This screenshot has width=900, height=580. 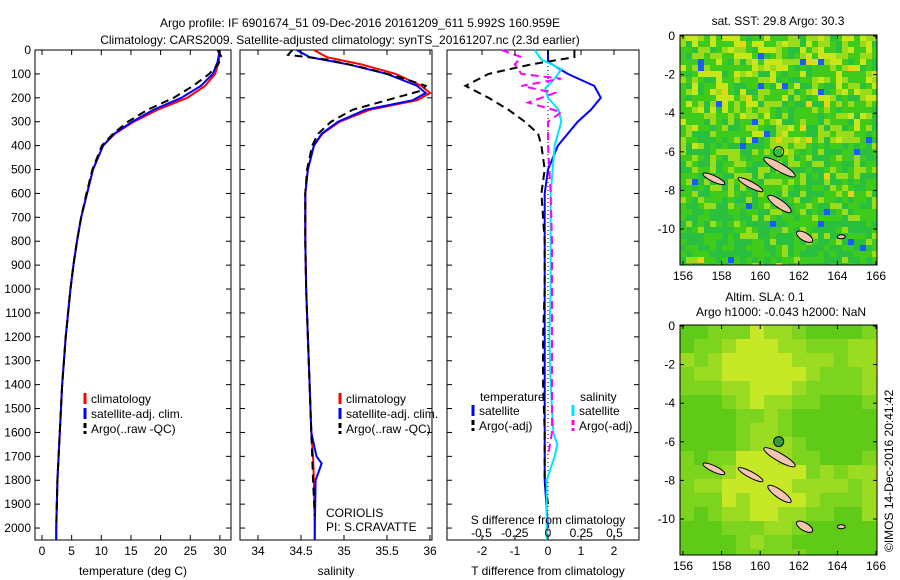 I want to click on argo-float-marker, so click(x=779, y=152).